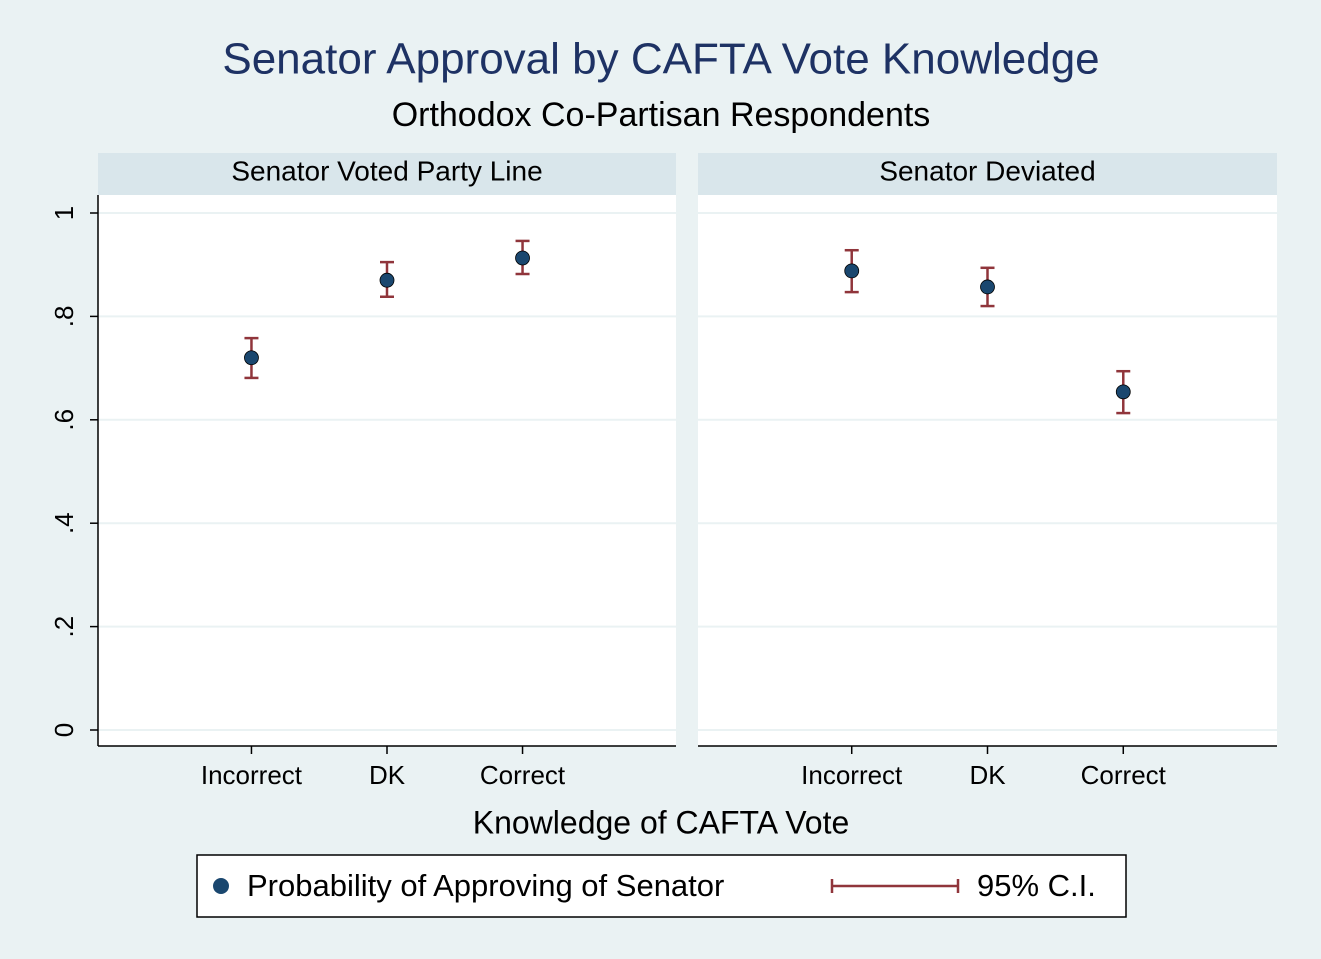  I want to click on y-tick-label: .2, so click(64, 627).